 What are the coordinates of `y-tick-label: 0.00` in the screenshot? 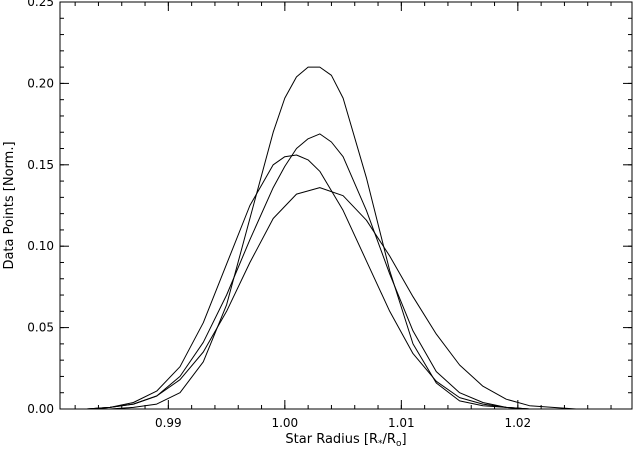 It's located at (40, 409).